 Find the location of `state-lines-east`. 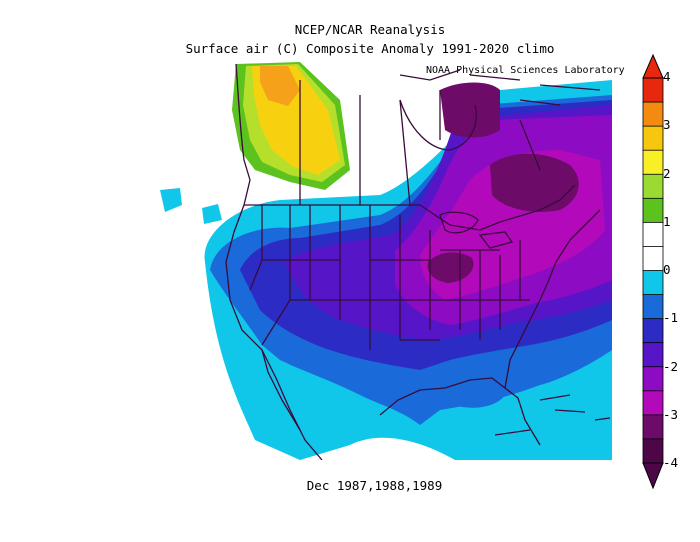

state-lines-east is located at coordinates (485, 290).